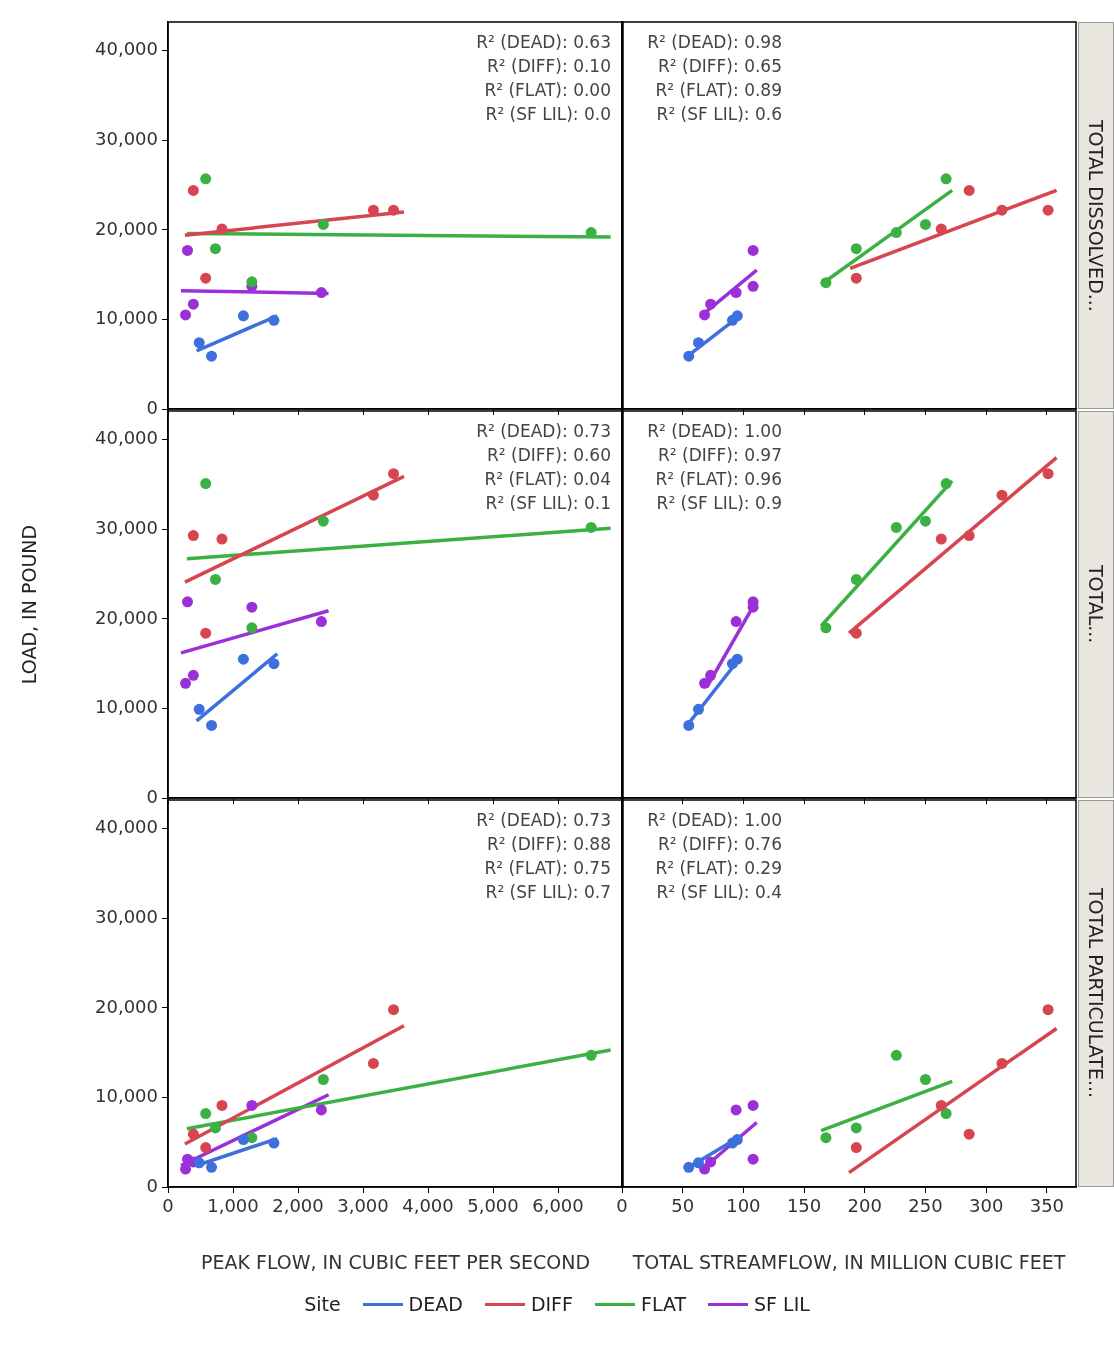 The image size is (1114, 1347). I want to click on annotation: R² (DIFF): 0.10, so click(549, 66).